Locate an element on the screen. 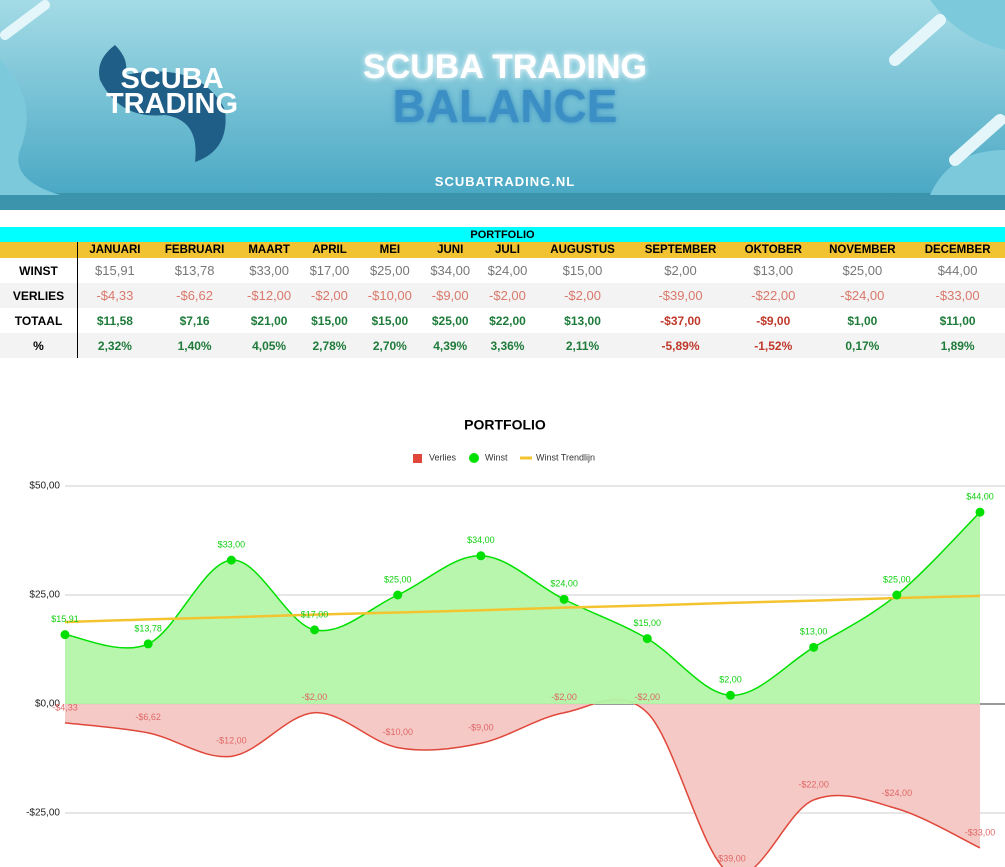  data-label: $15,00 is located at coordinates (648, 623).